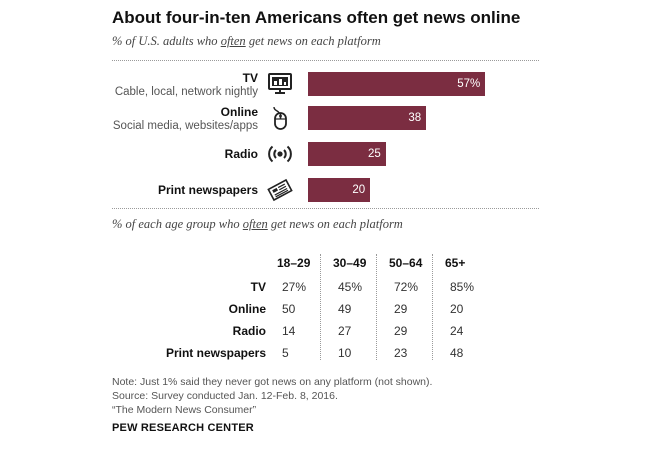 This screenshot has height=450, width=665. What do you see at coordinates (289, 309) in the screenshot?
I see `table-cell: 50` at bounding box center [289, 309].